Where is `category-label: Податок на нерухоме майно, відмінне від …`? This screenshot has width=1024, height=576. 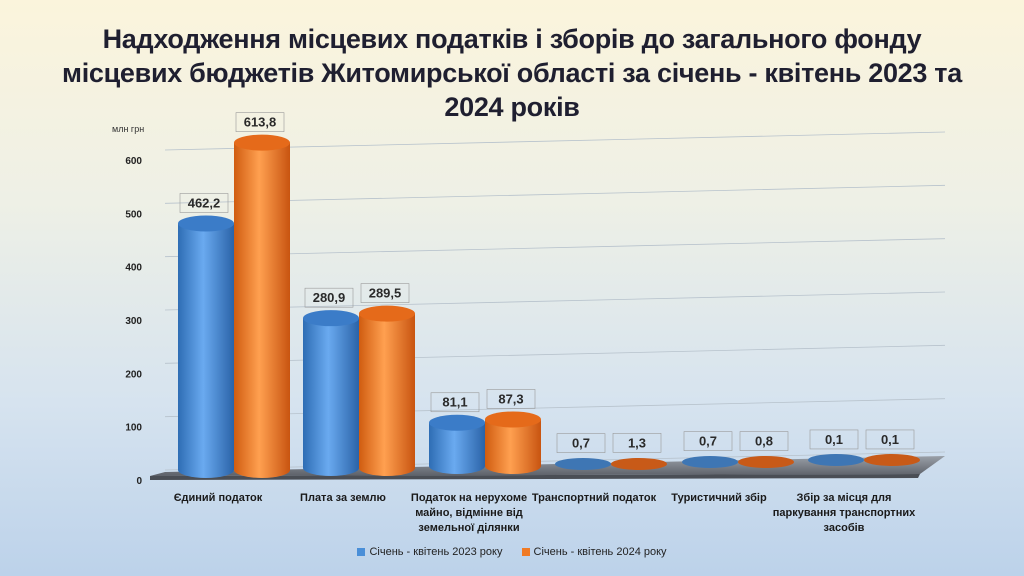
category-label: Податок на нерухоме майно, відмінне від … is located at coordinates (469, 513).